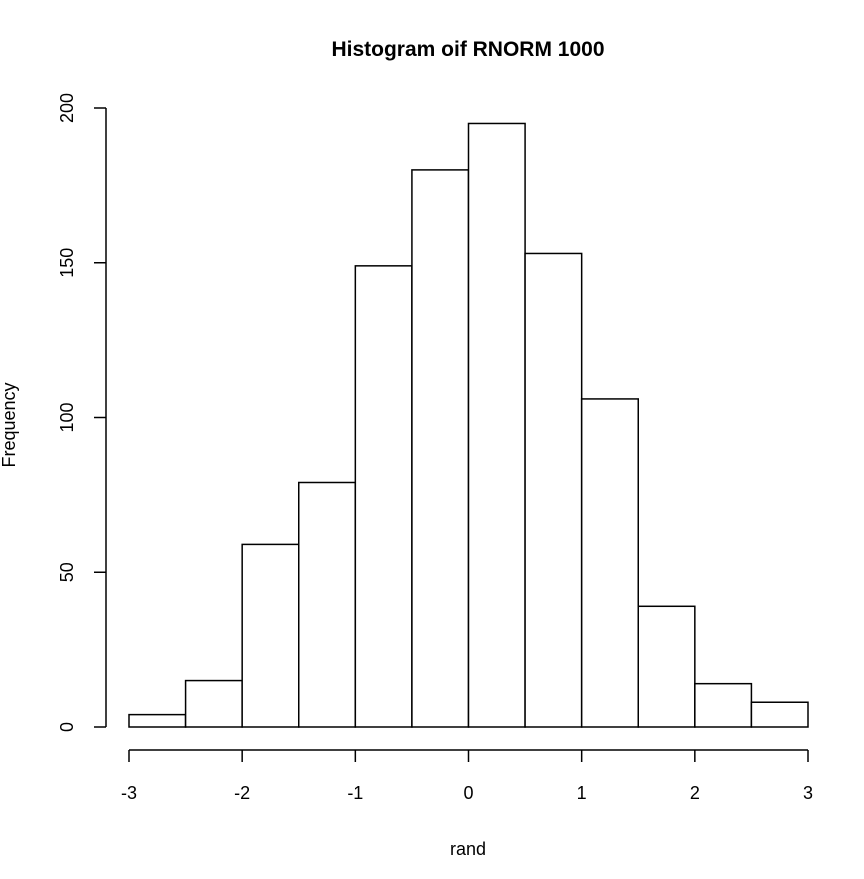 The image size is (864, 879). I want to click on x-axis: -3 -2 -1 0 1 2 3, so click(467, 776).